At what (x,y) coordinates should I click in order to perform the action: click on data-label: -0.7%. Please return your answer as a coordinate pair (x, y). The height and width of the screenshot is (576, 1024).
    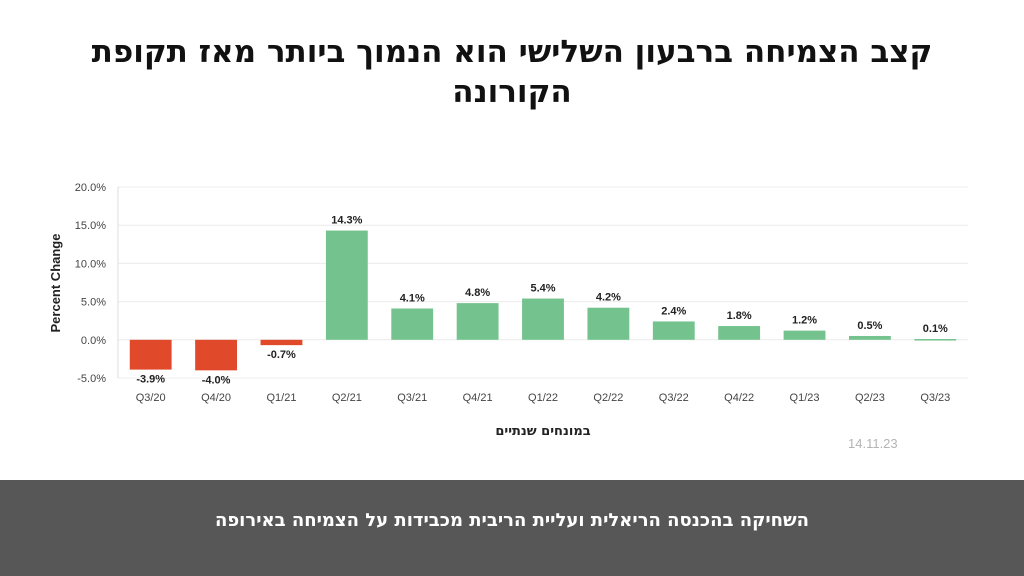
    Looking at the image, I should click on (281, 355).